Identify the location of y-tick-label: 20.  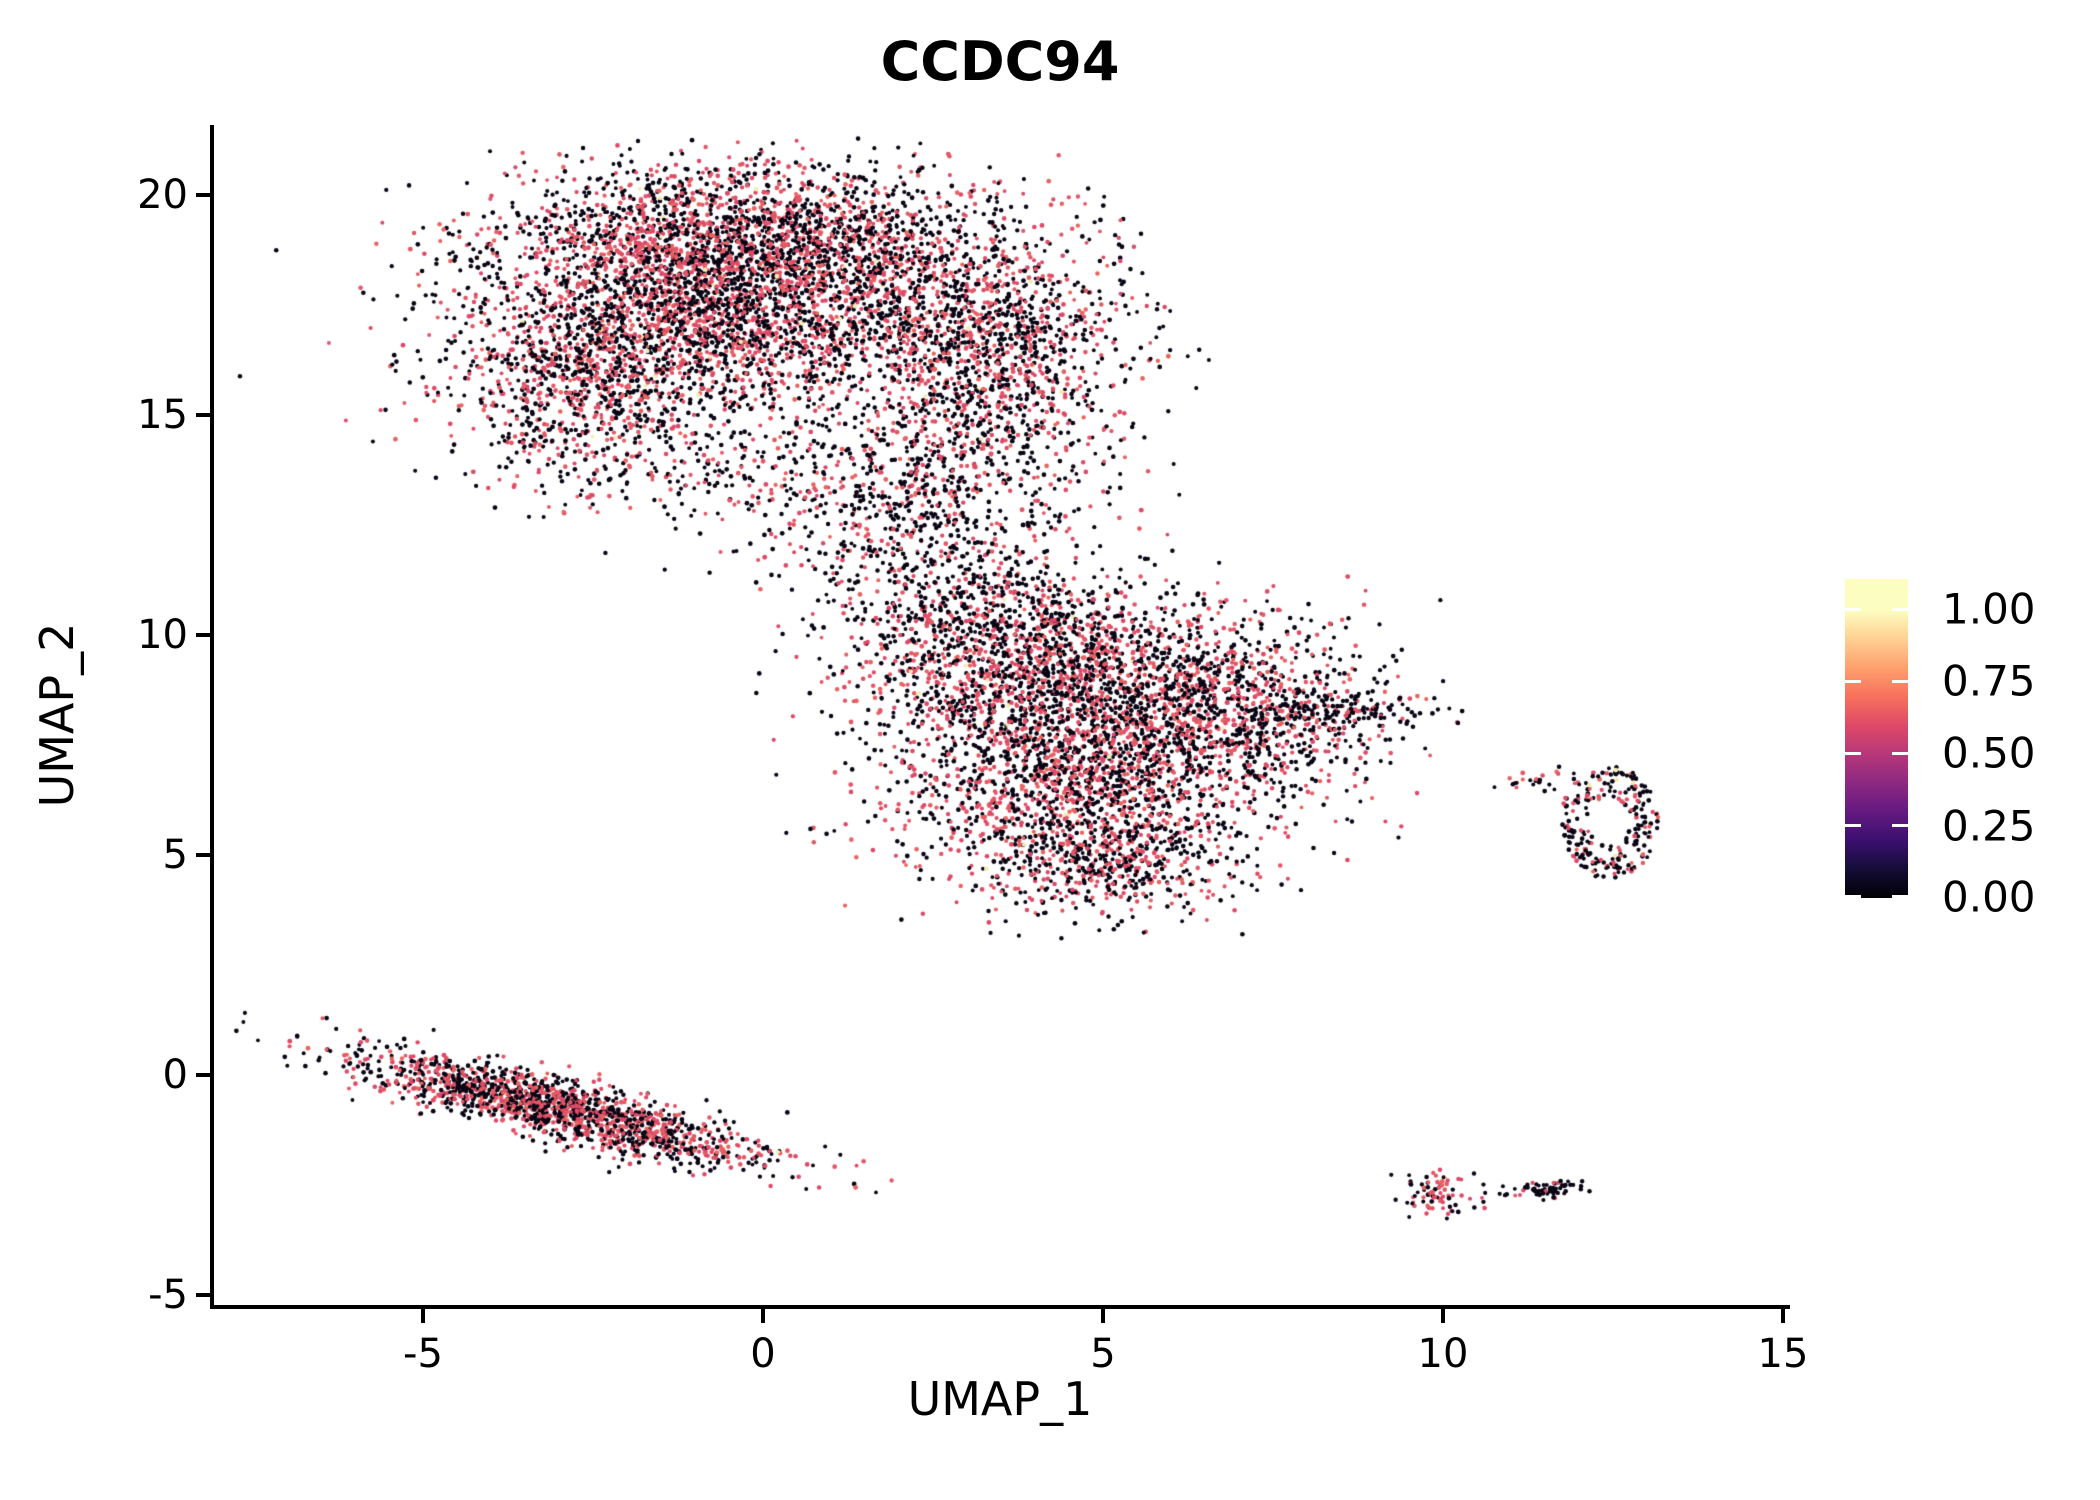
(162, 195).